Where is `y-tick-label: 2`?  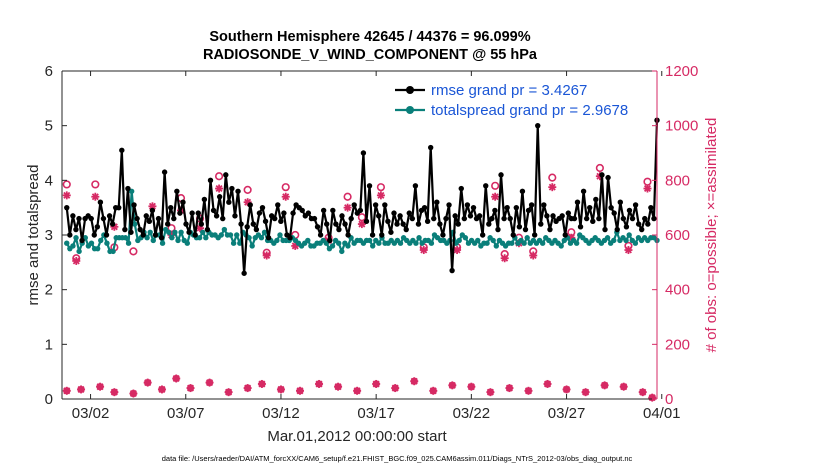 y-tick-label: 2 is located at coordinates (49, 290).